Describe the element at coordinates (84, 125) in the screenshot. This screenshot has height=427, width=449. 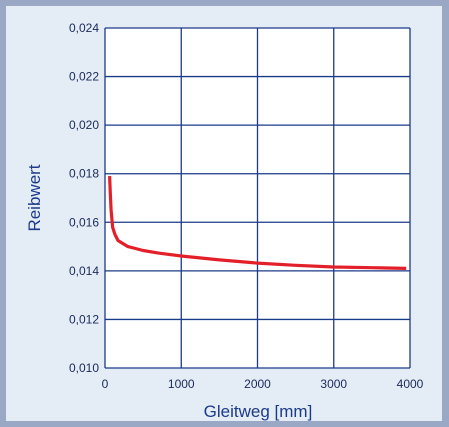
I see `y-tick-label: 0,020` at that location.